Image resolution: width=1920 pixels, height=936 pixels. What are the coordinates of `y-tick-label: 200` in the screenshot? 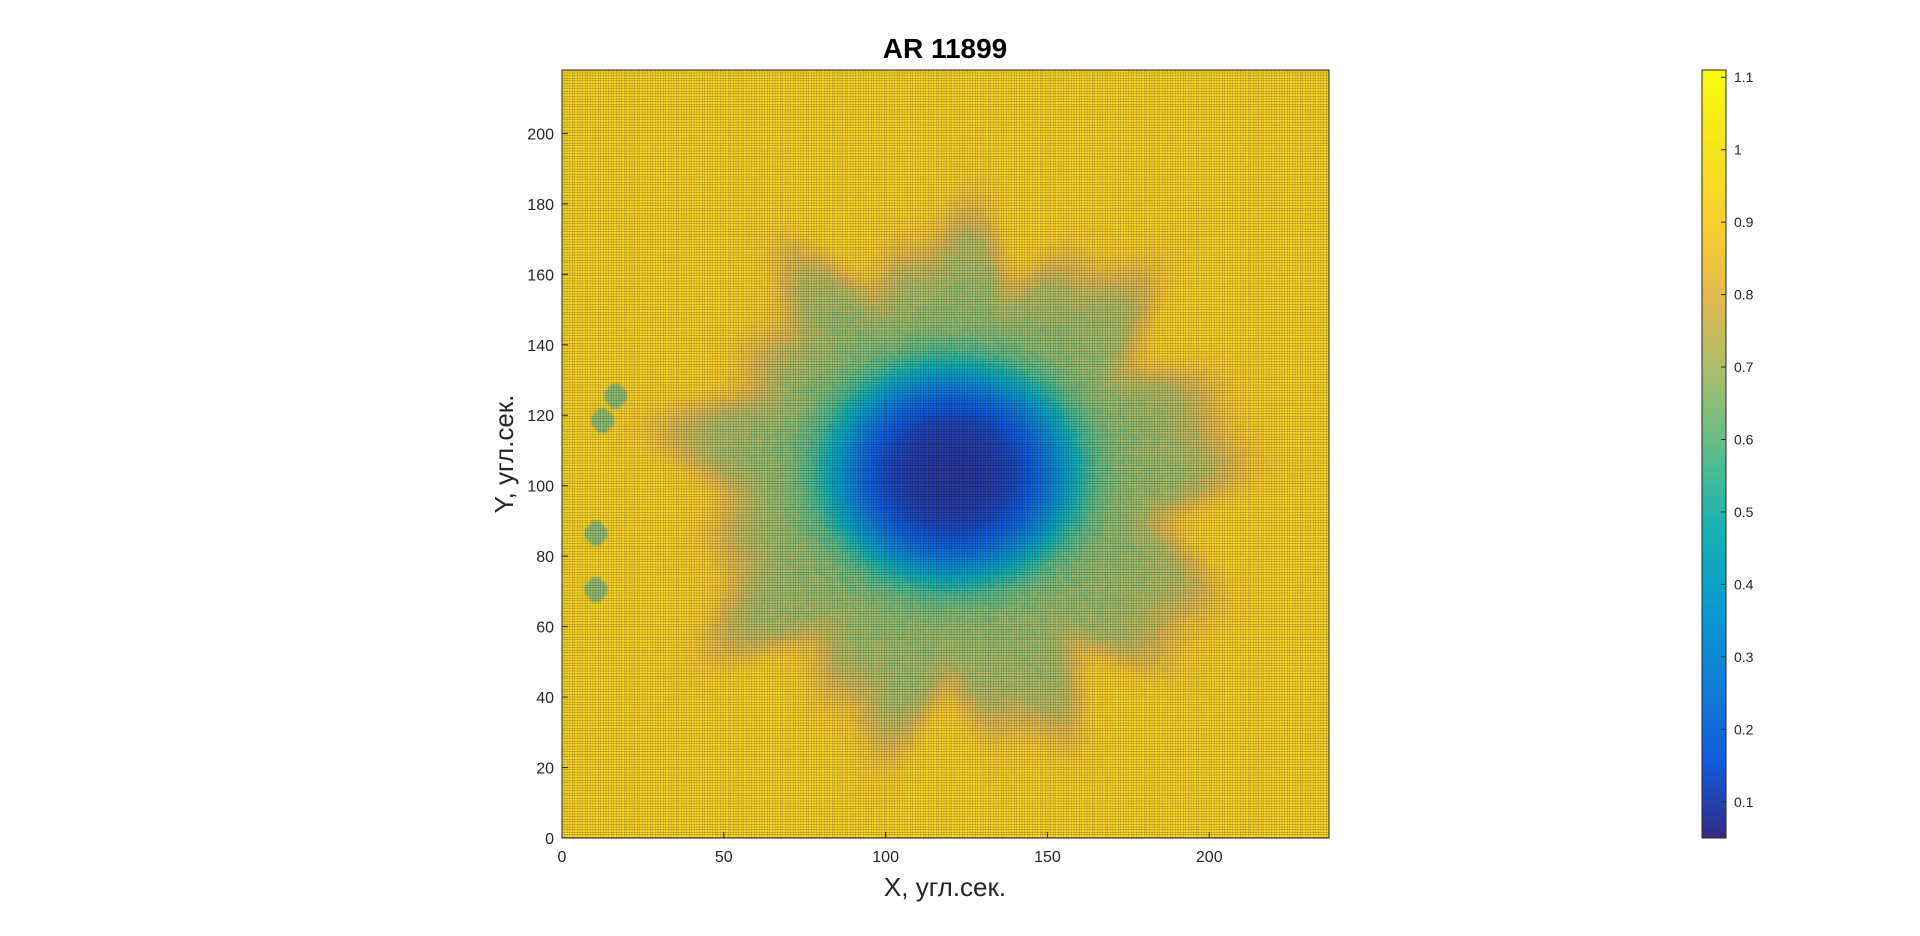 It's located at (540, 134).